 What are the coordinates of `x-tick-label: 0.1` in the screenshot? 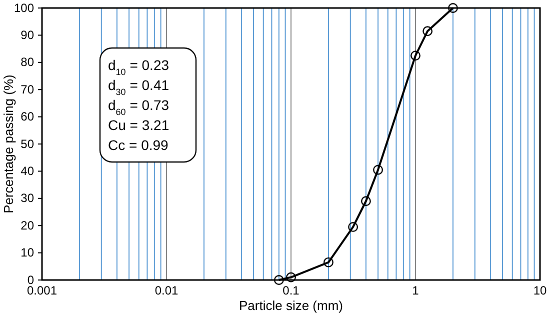 It's located at (291, 291).